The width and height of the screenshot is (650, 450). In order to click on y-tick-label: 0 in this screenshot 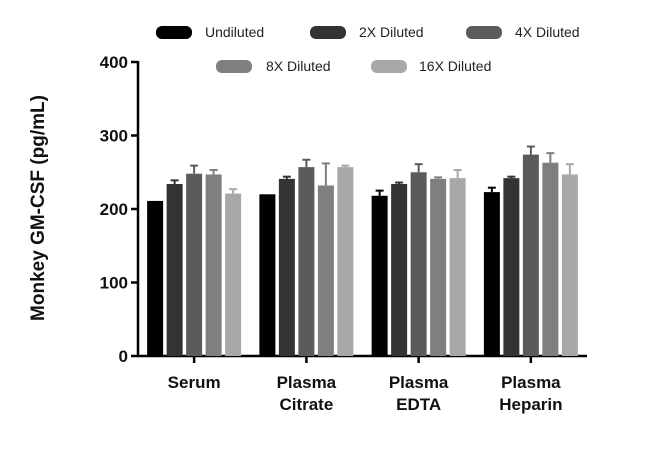, I will do `click(123, 356)`.